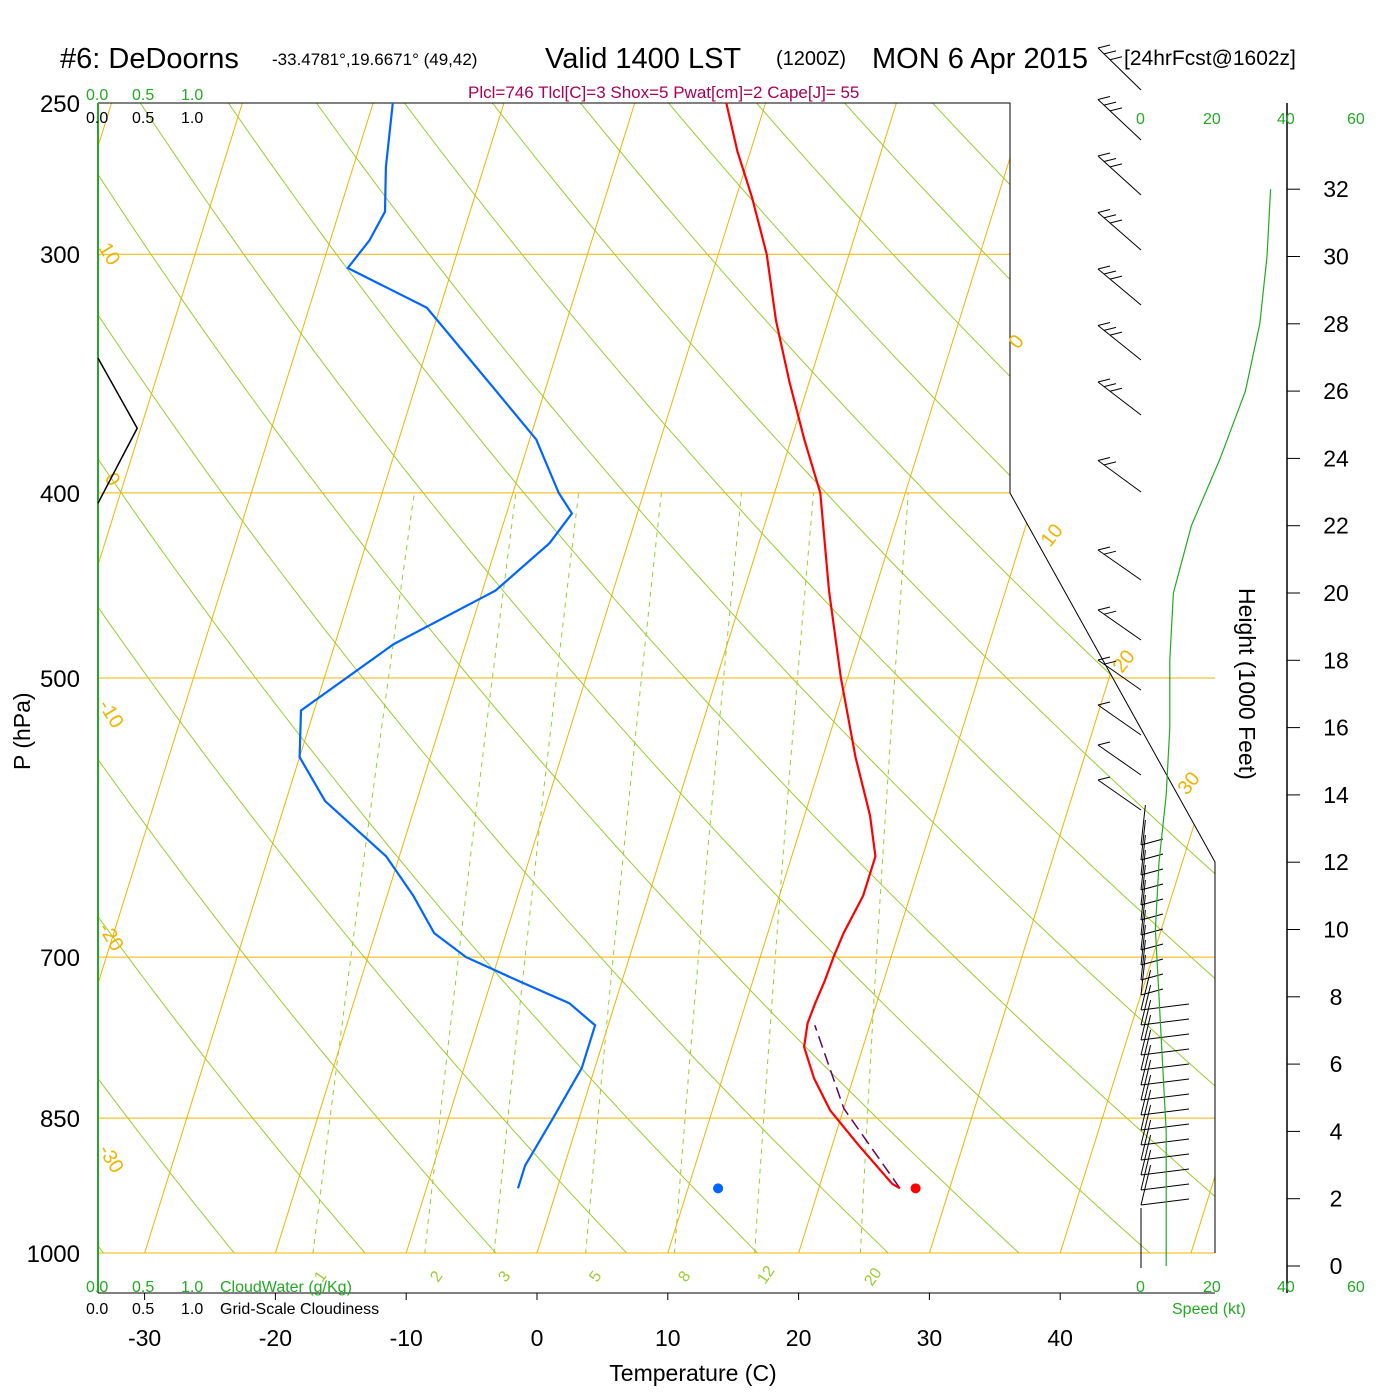 Image resolution: width=1400 pixels, height=1400 pixels. I want to click on station-coords: -33.4781°,19.6671° (49,42), so click(374, 59).